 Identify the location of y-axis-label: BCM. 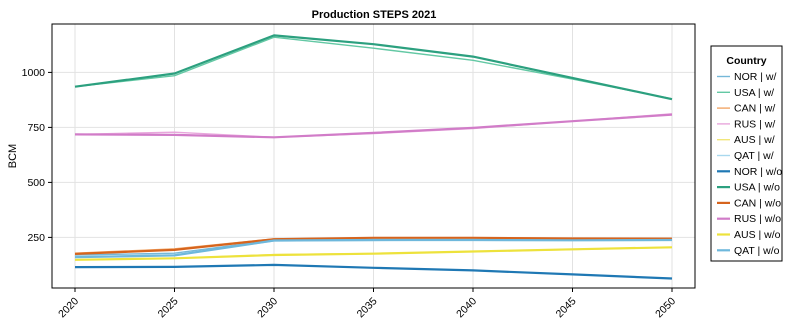
(13, 156).